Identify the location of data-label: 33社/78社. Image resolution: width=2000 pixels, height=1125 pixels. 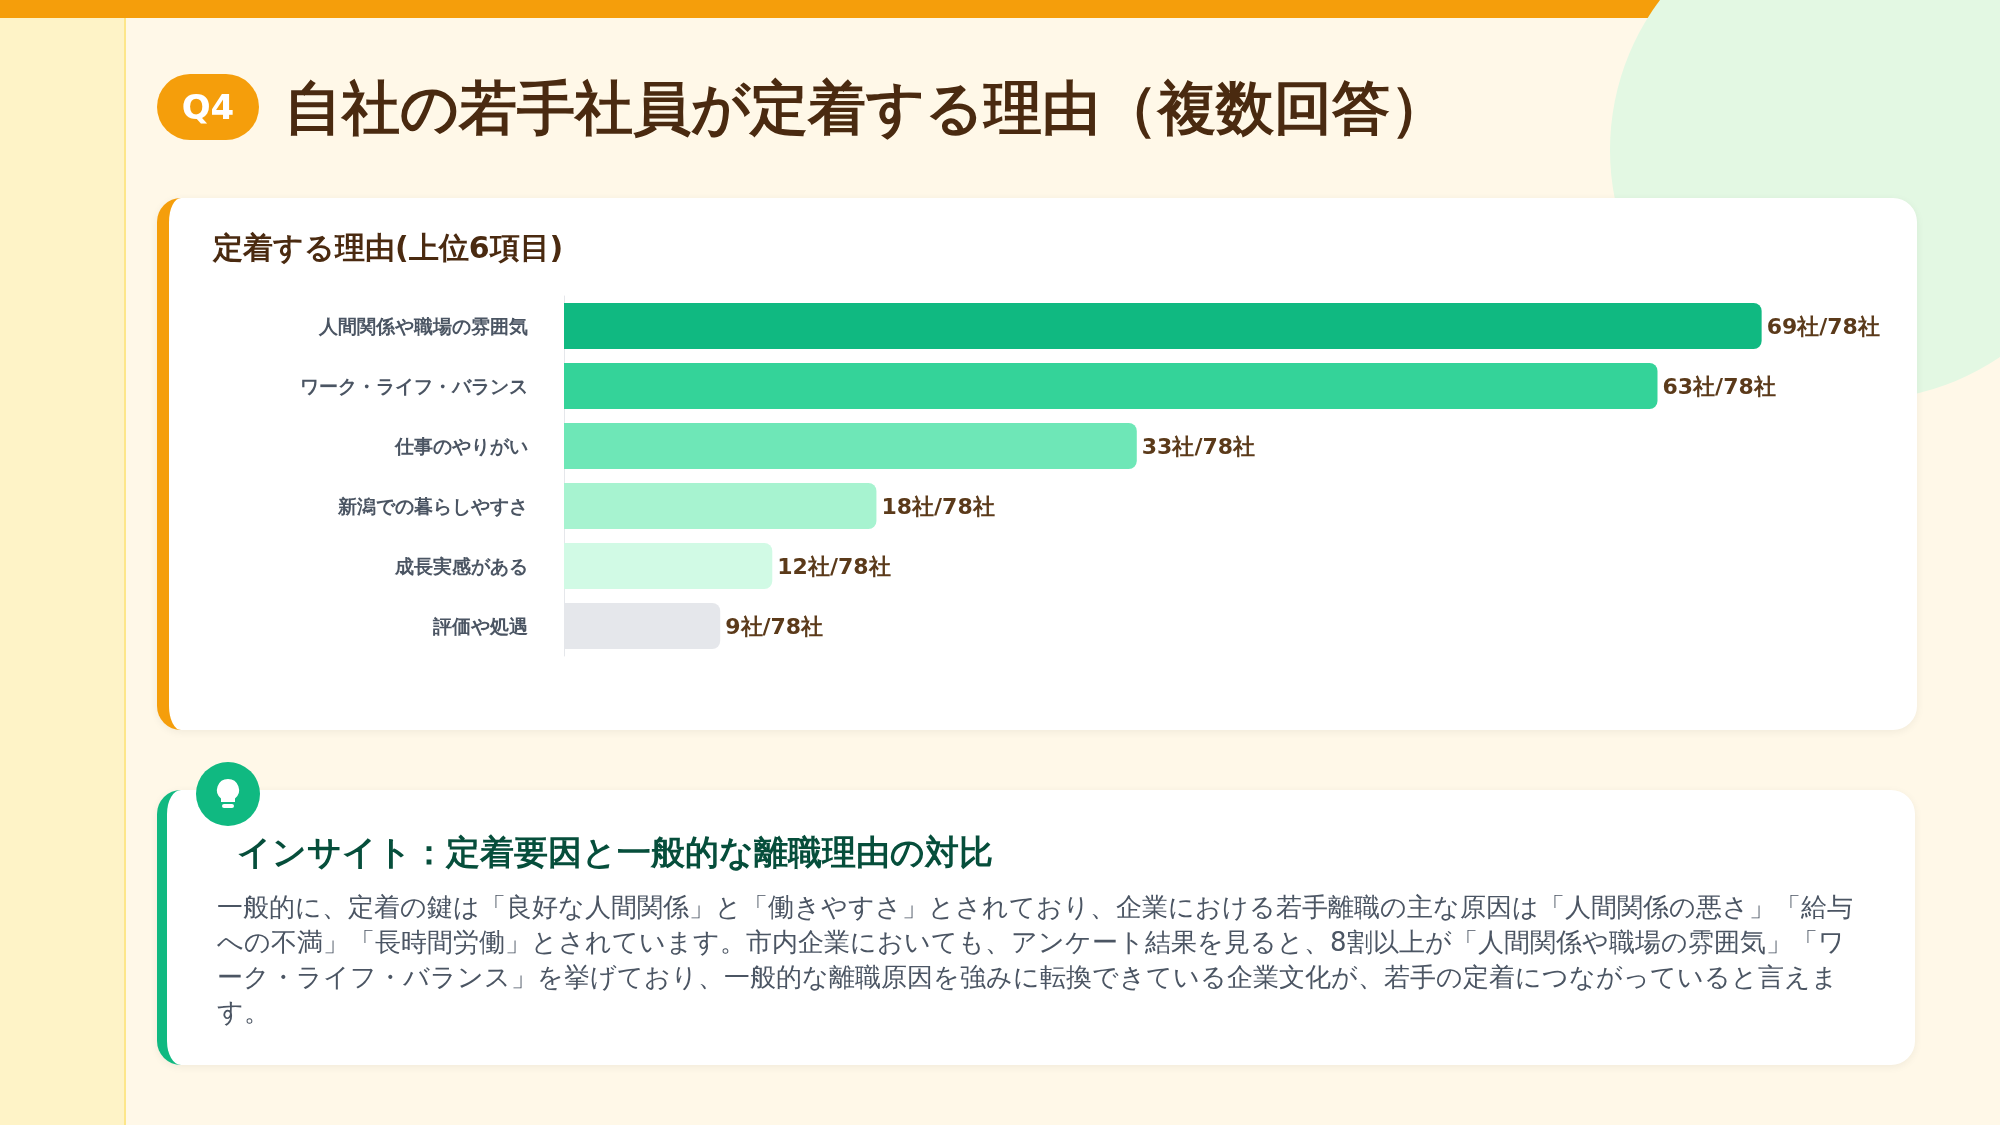
(1198, 446).